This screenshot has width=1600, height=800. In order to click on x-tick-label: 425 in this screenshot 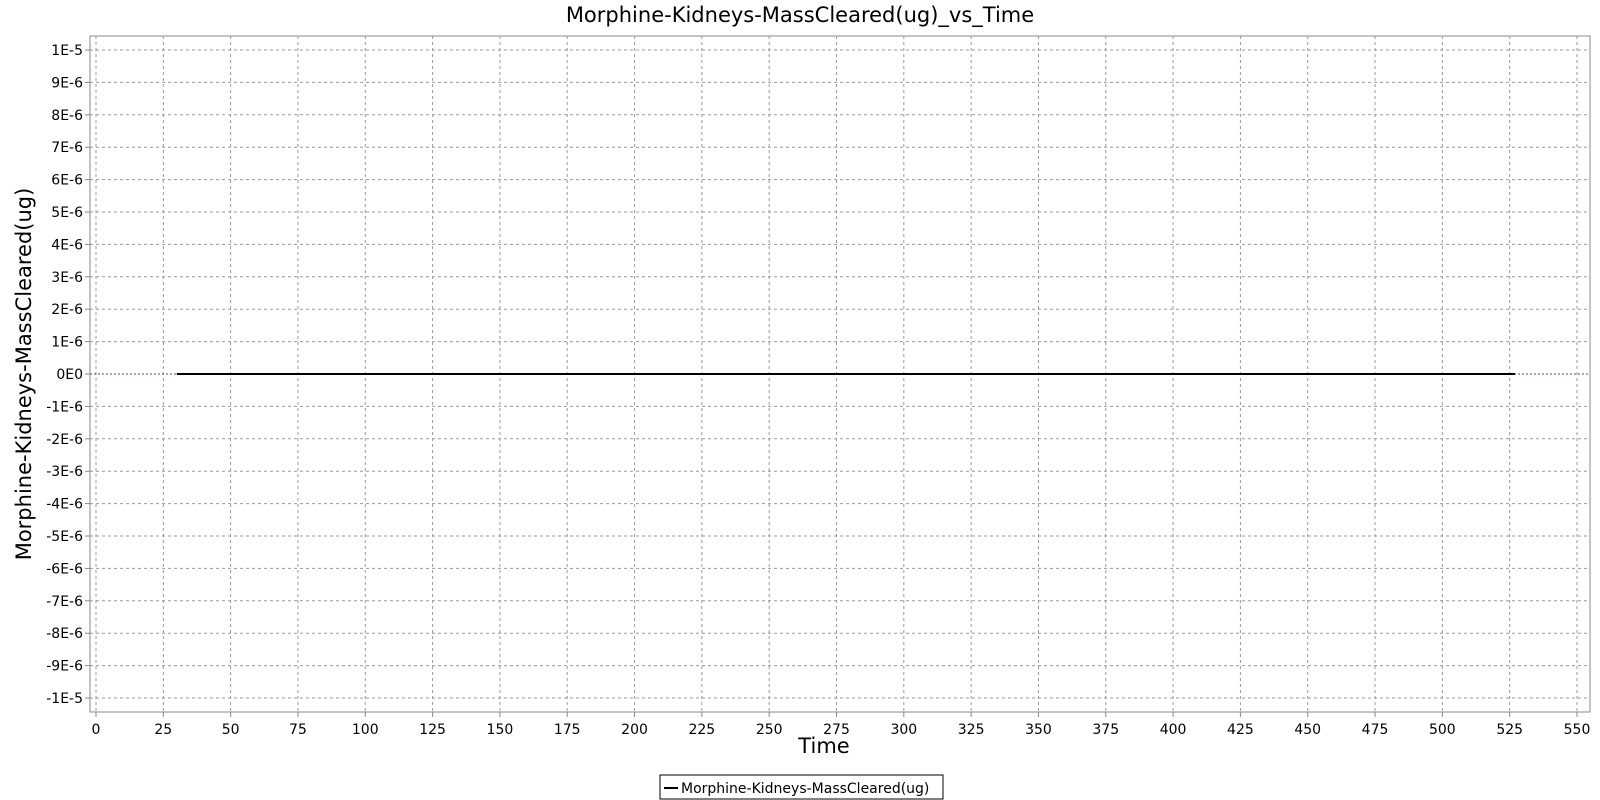, I will do `click(1240, 730)`.